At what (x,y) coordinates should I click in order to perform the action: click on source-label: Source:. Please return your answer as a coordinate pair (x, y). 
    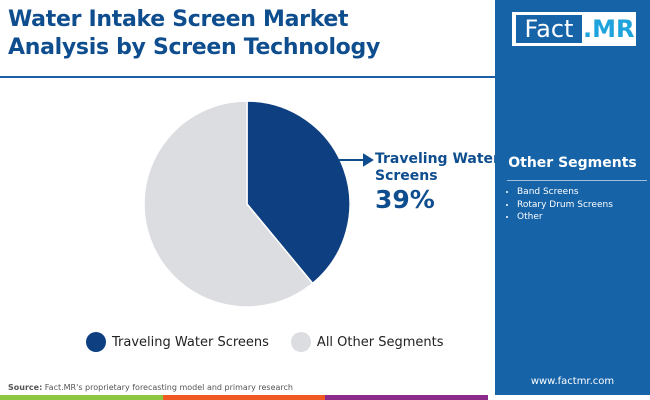
    Looking at the image, I should click on (25, 387).